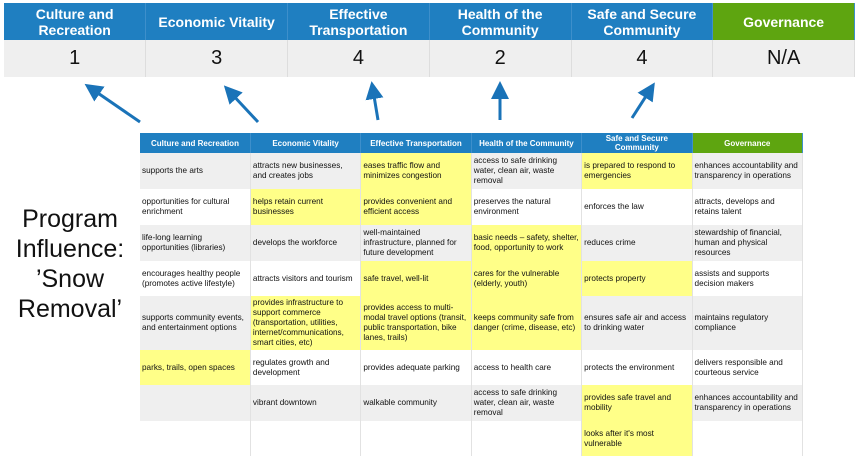  I want to click on summary-score-cell: 2, so click(500, 58).